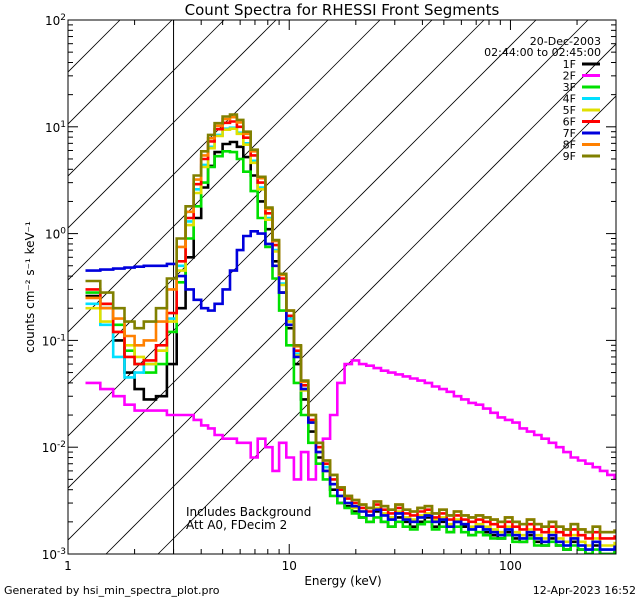 The width and height of the screenshot is (640, 600). What do you see at coordinates (569, 156) in the screenshot?
I see `legend-label-9f: 9F` at bounding box center [569, 156].